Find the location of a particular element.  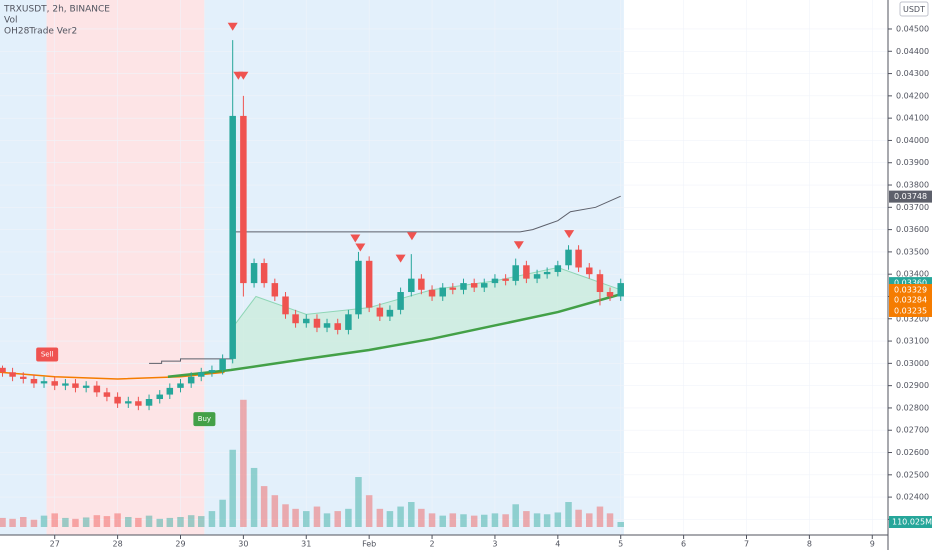

x-tick-label: 3 is located at coordinates (494, 544).